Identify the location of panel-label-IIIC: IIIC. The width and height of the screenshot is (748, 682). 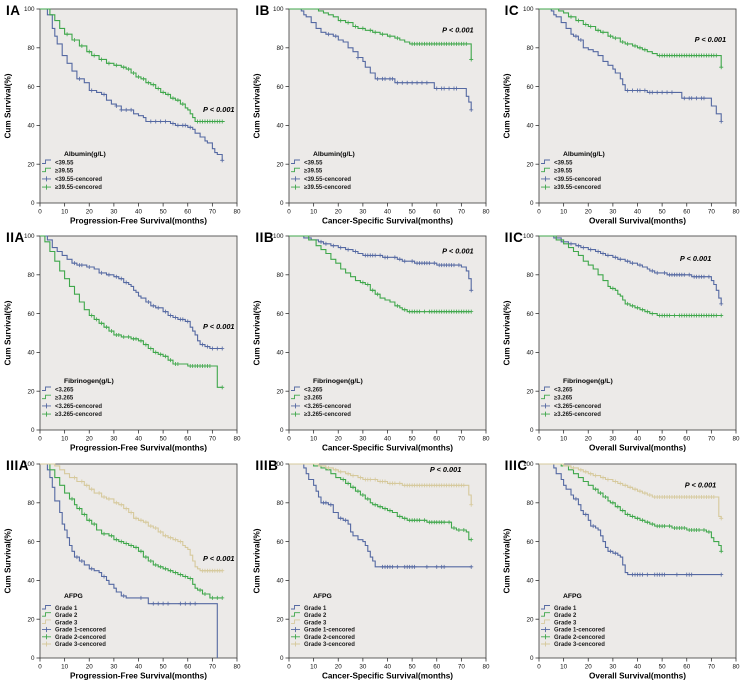
(516, 465).